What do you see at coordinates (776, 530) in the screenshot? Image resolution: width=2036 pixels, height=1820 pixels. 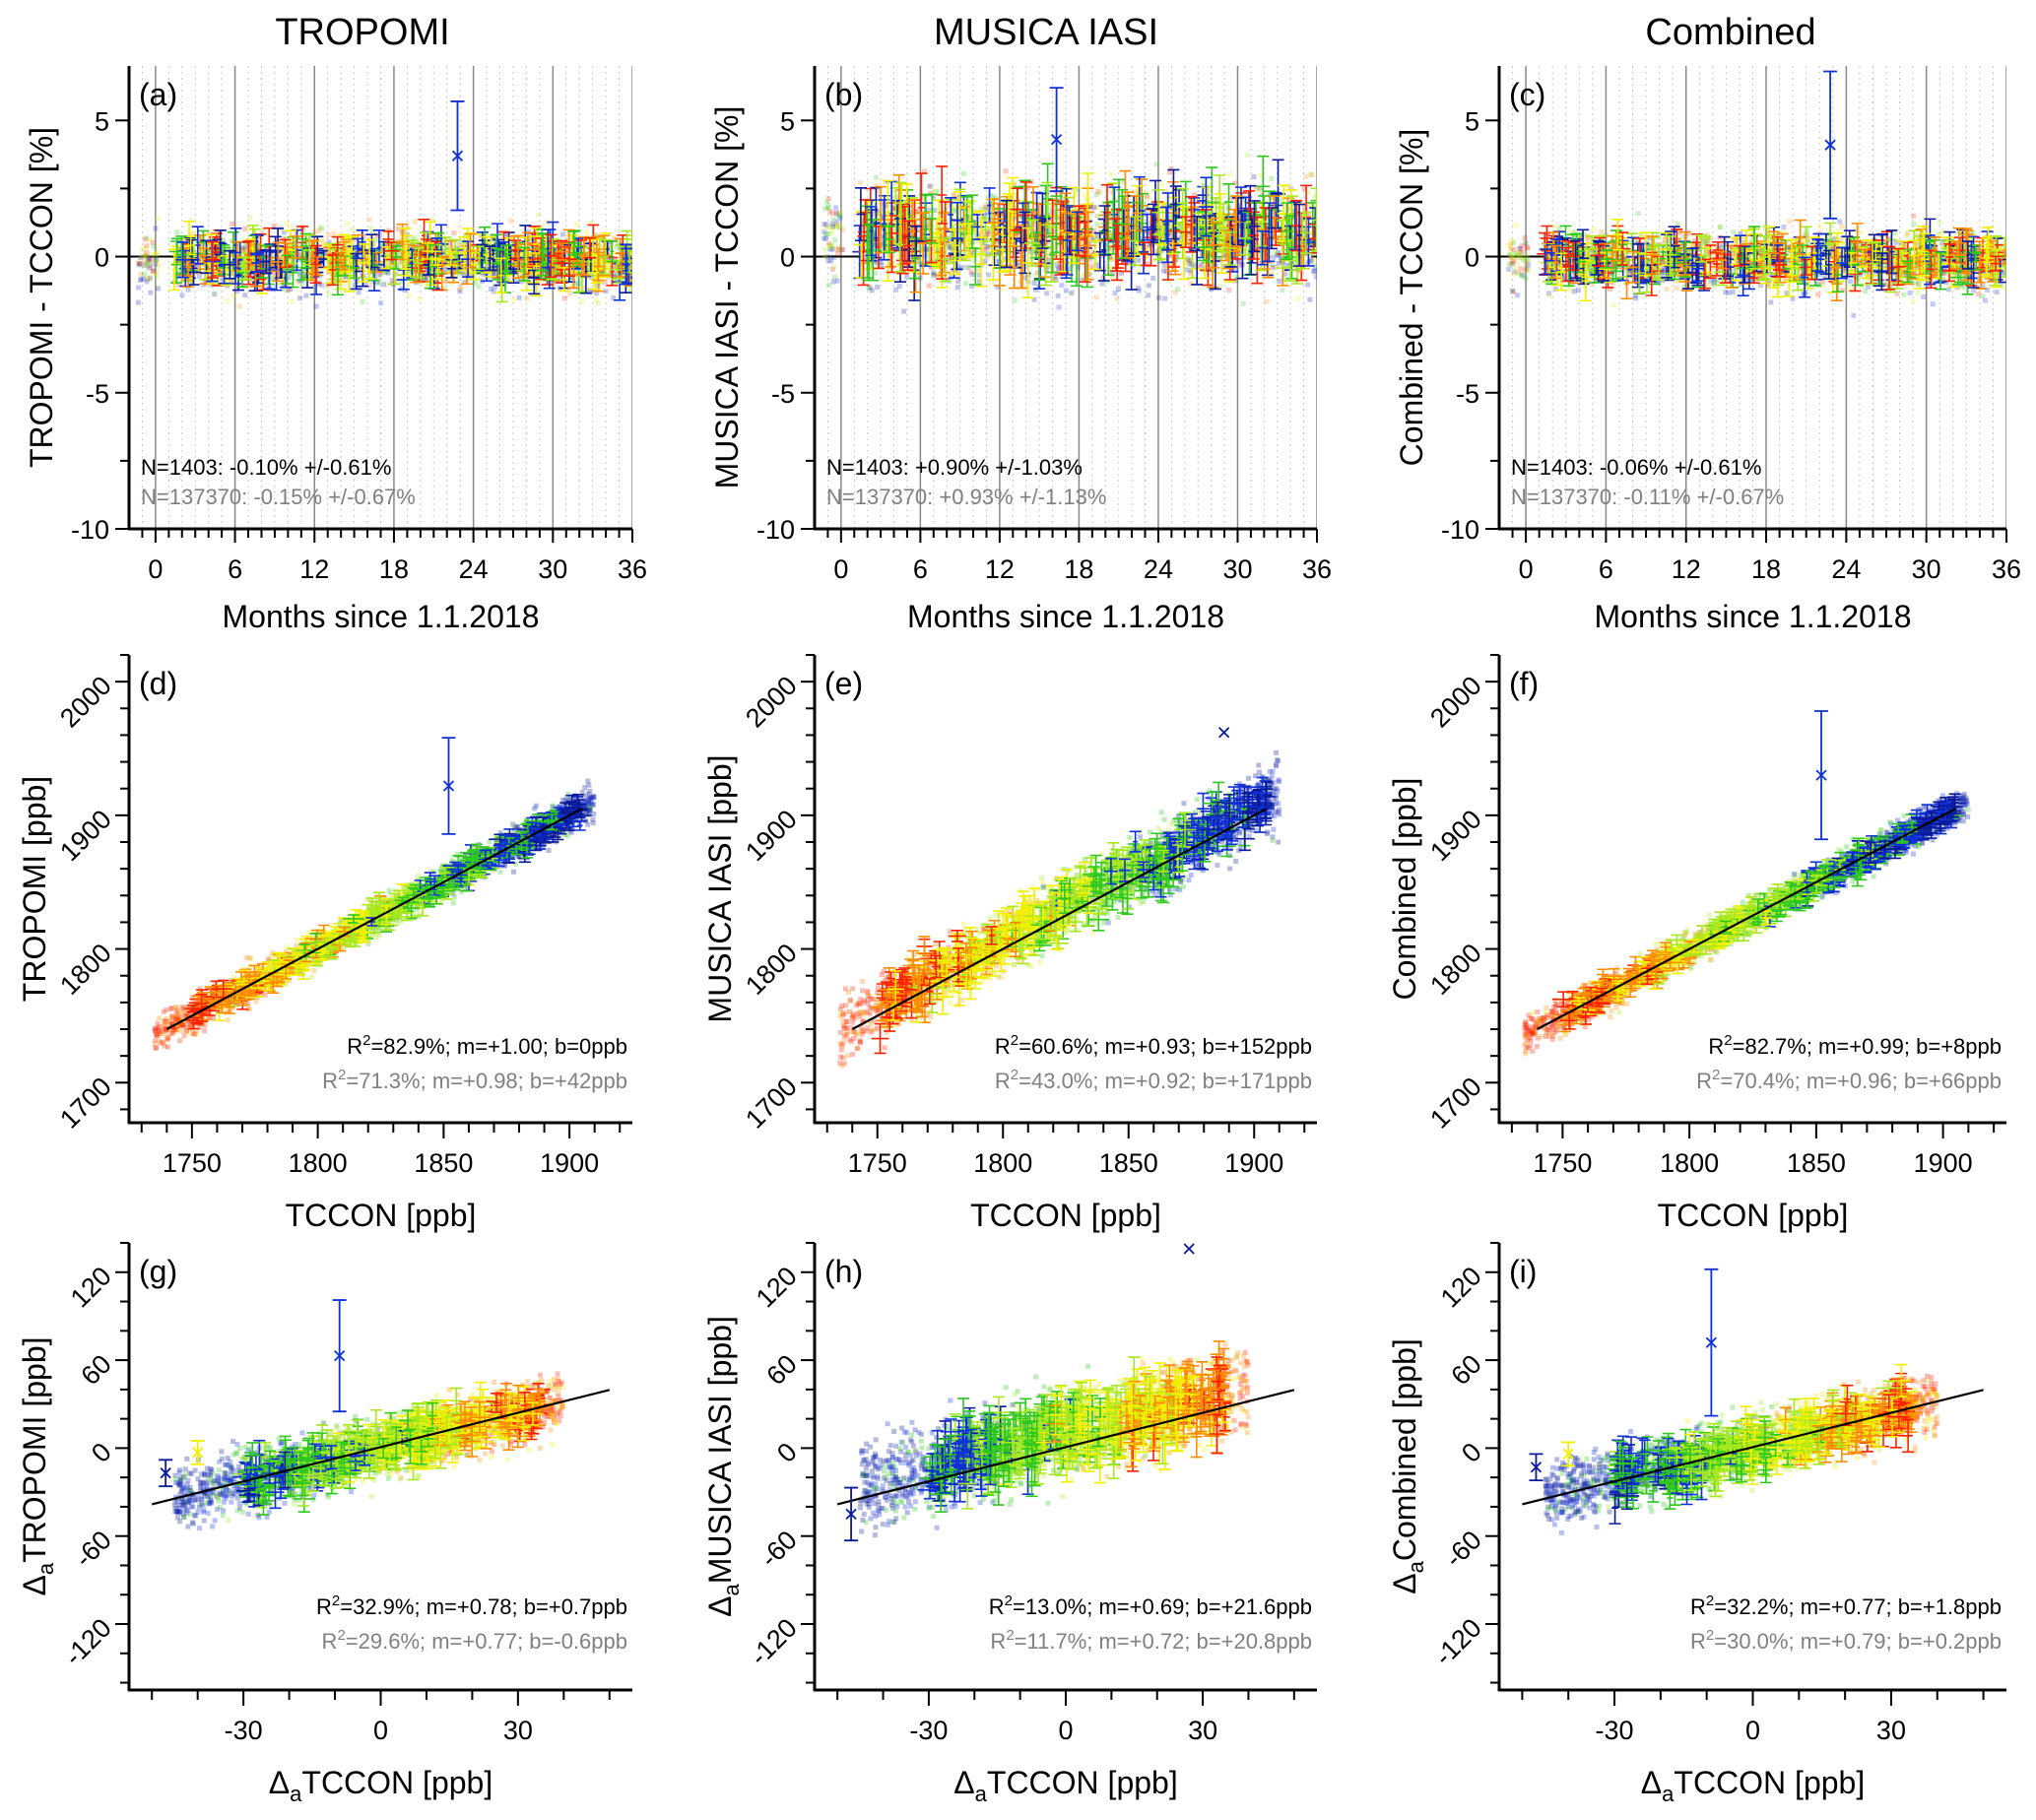 I see `y-tick-label: -10` at bounding box center [776, 530].